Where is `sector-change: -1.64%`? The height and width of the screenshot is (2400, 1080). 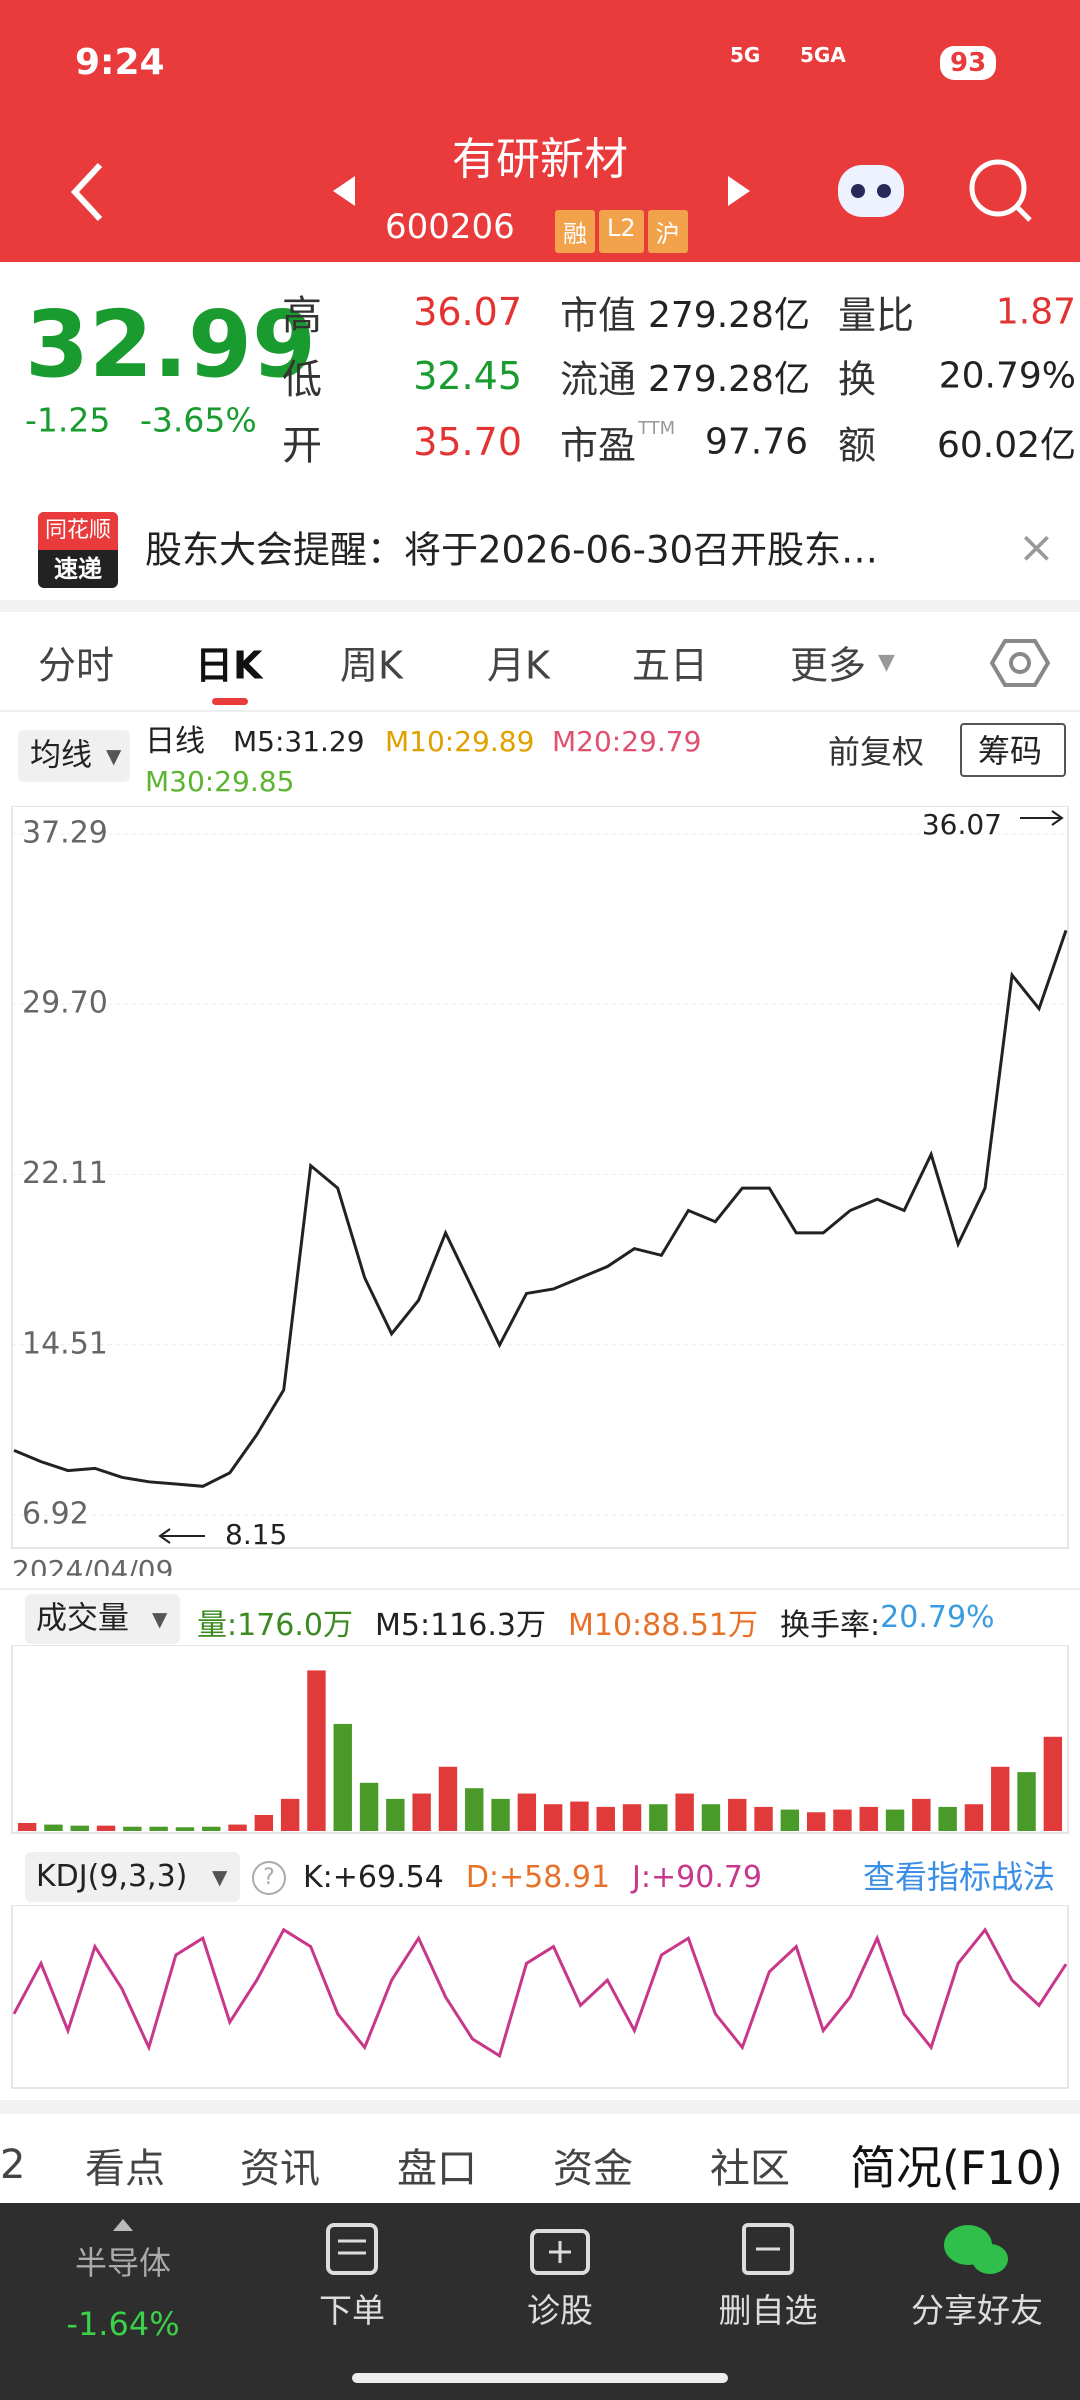 sector-change: -1.64% is located at coordinates (123, 2324).